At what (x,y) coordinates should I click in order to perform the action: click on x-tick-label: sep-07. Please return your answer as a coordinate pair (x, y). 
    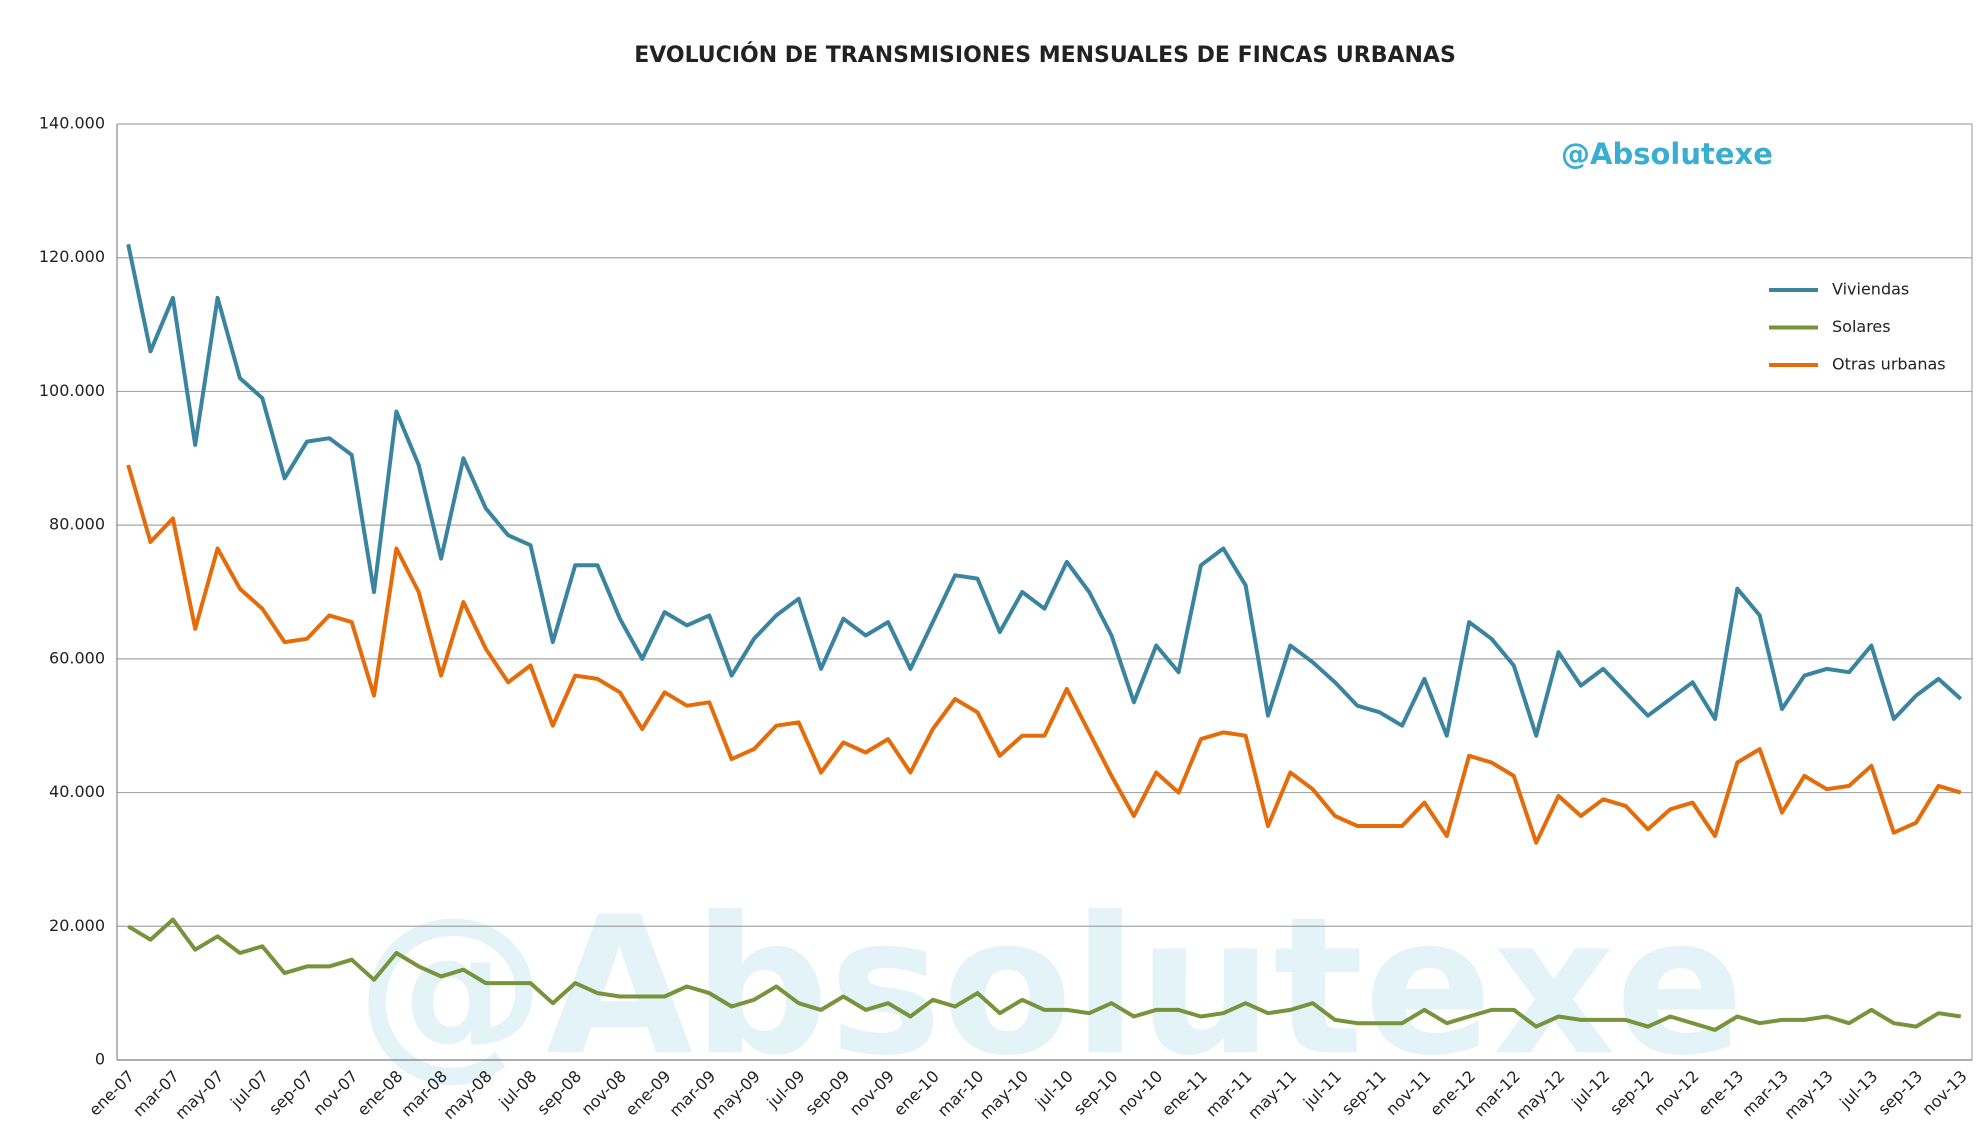
    Looking at the image, I should click on (291, 1093).